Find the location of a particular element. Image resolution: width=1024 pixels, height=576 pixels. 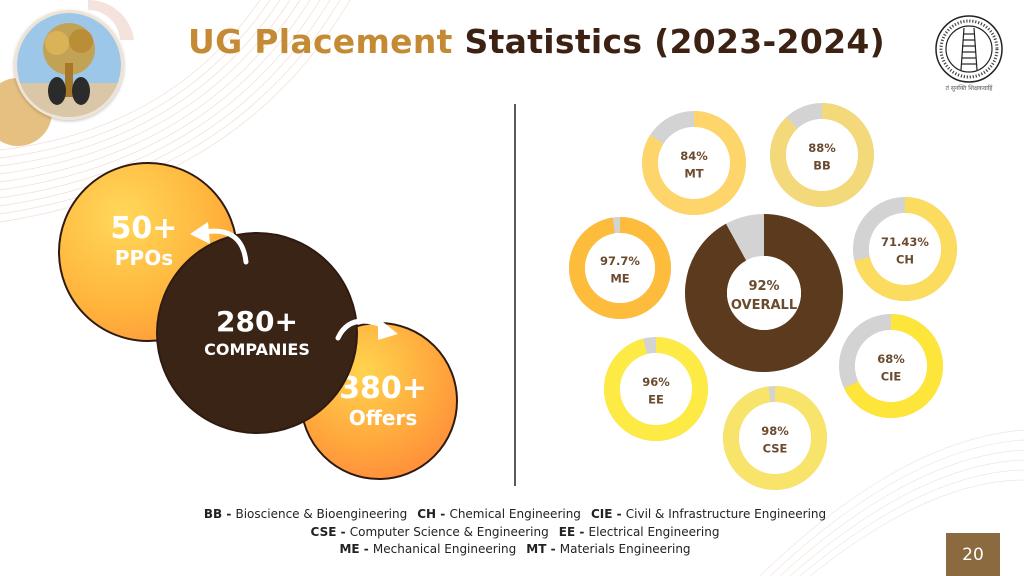

donut-value-ch: 71.43% is located at coordinates (905, 242).